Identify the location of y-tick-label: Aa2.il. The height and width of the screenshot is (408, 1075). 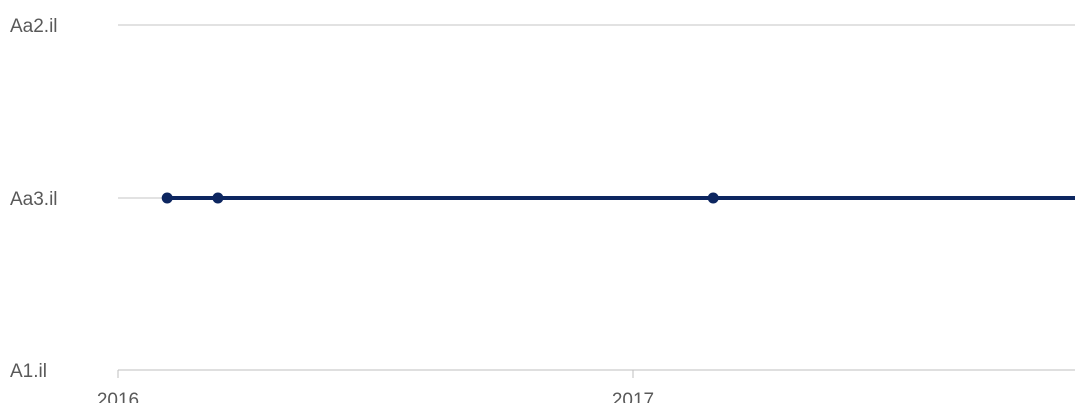
(34, 26).